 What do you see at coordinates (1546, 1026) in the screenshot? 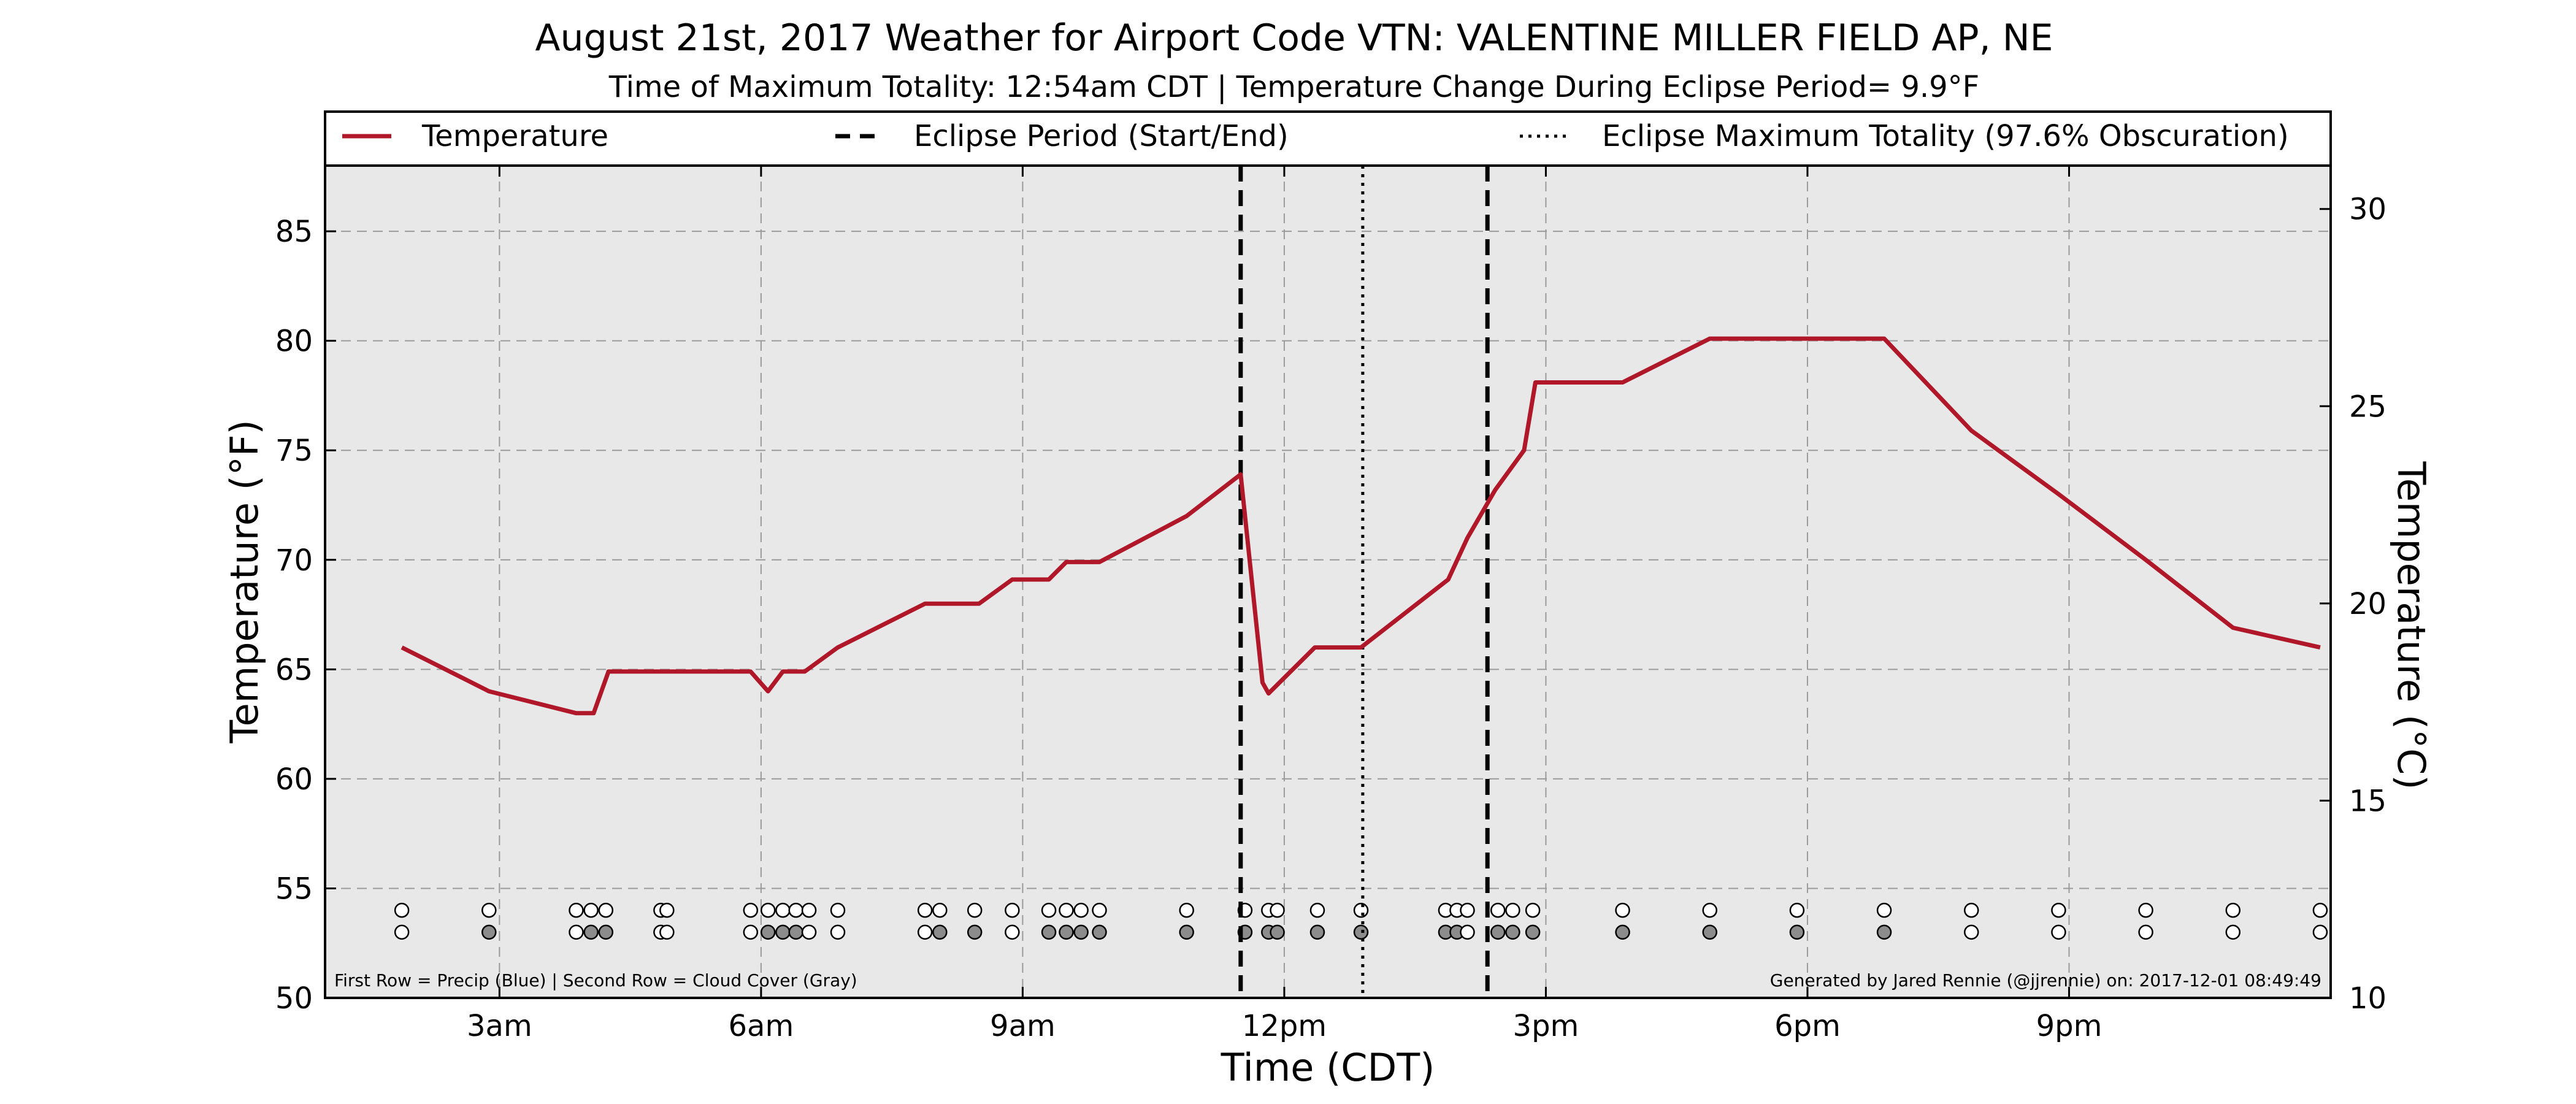
I see `x-tick-label: 3pm` at bounding box center [1546, 1026].